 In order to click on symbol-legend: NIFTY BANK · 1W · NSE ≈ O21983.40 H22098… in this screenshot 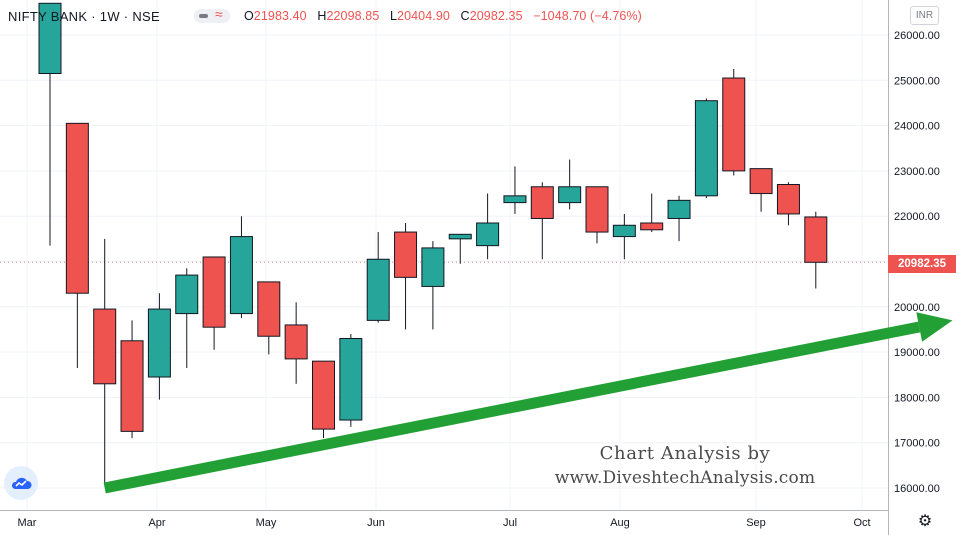, I will do `click(328, 15)`.